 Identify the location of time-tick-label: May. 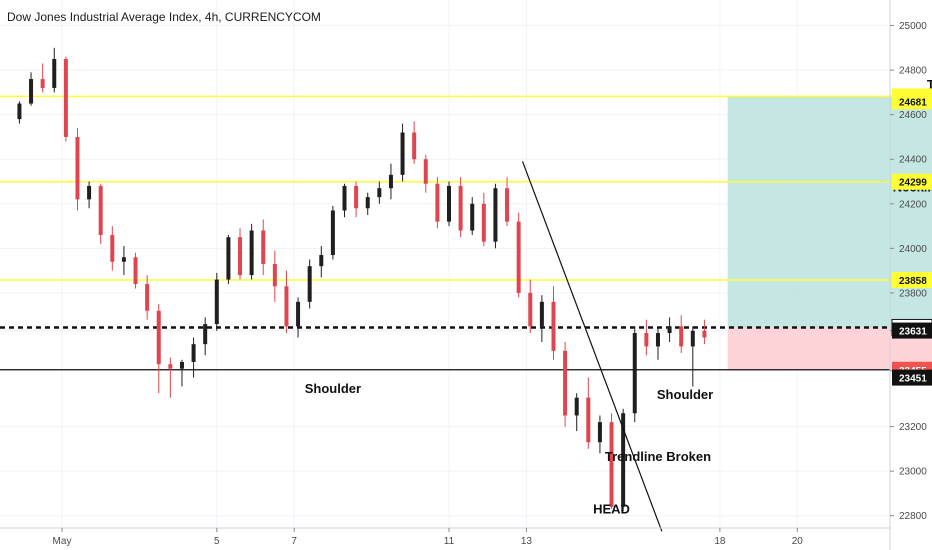
(62, 541).